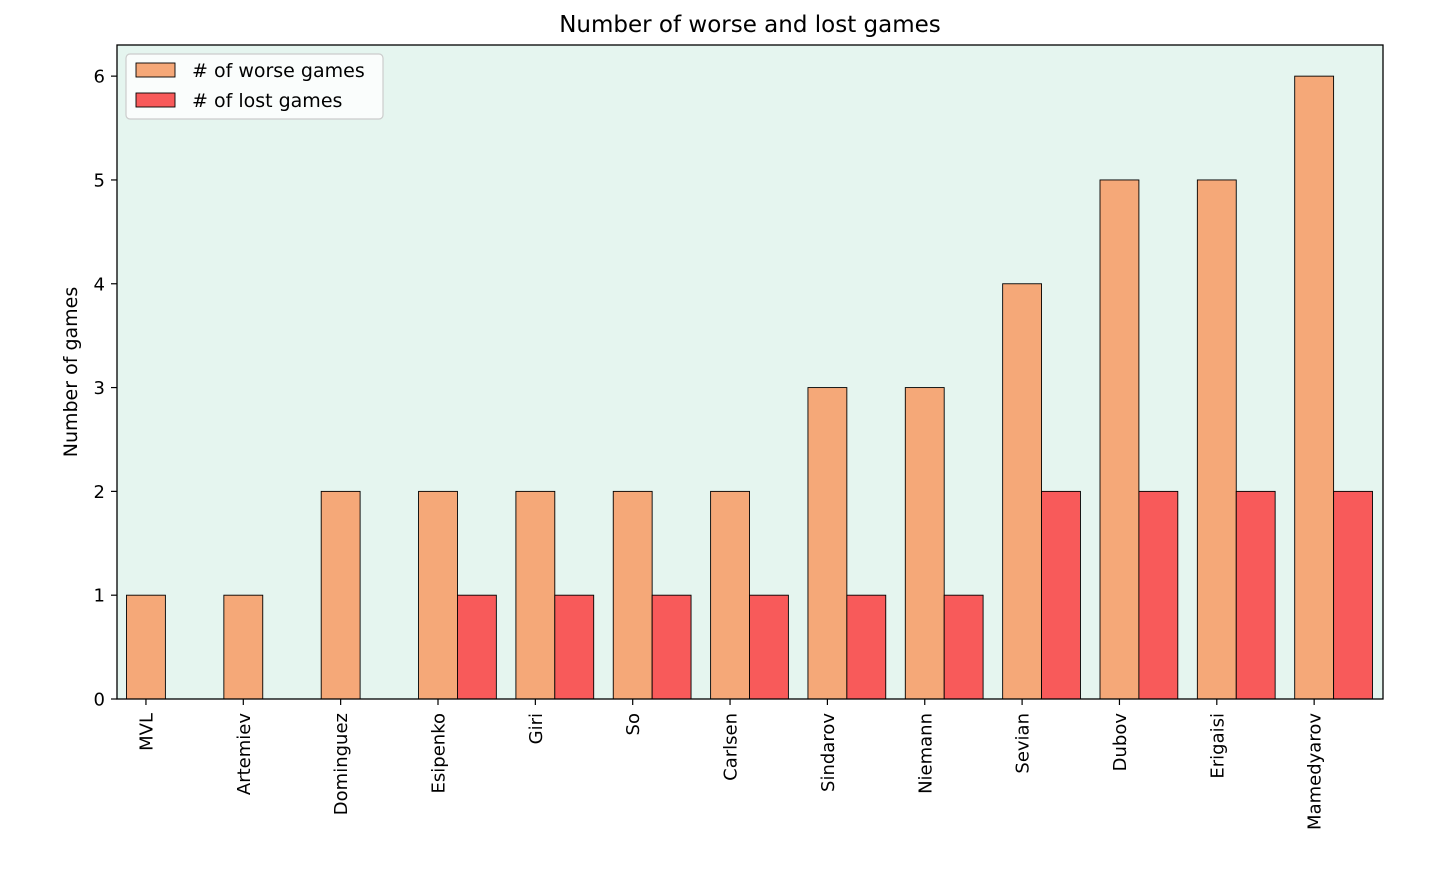 The image size is (1456, 874). Describe the element at coordinates (730, 595) in the screenshot. I see `bar-worse-carlsen` at that location.